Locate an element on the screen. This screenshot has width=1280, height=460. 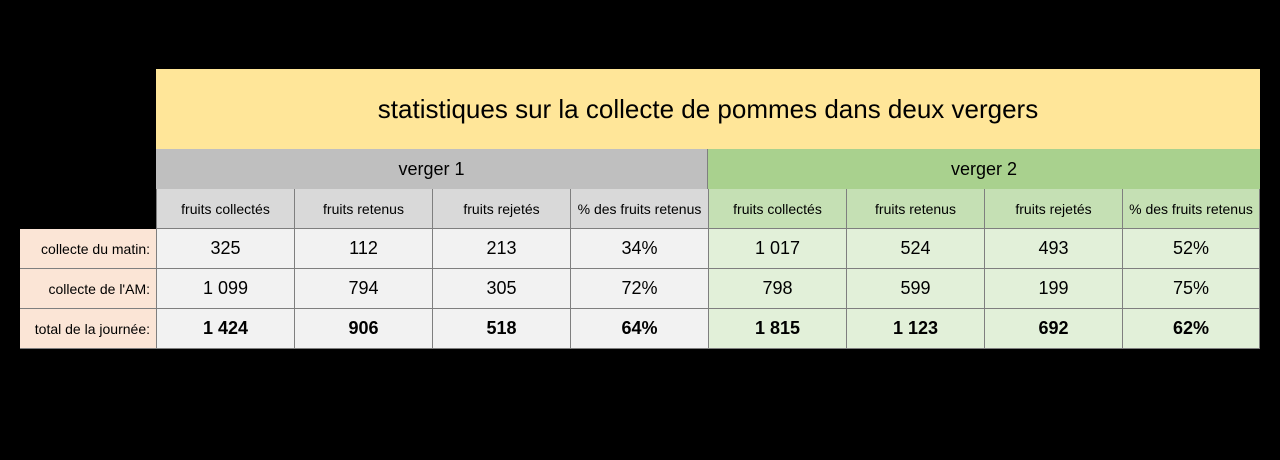
table-cell: 493 is located at coordinates (1053, 249).